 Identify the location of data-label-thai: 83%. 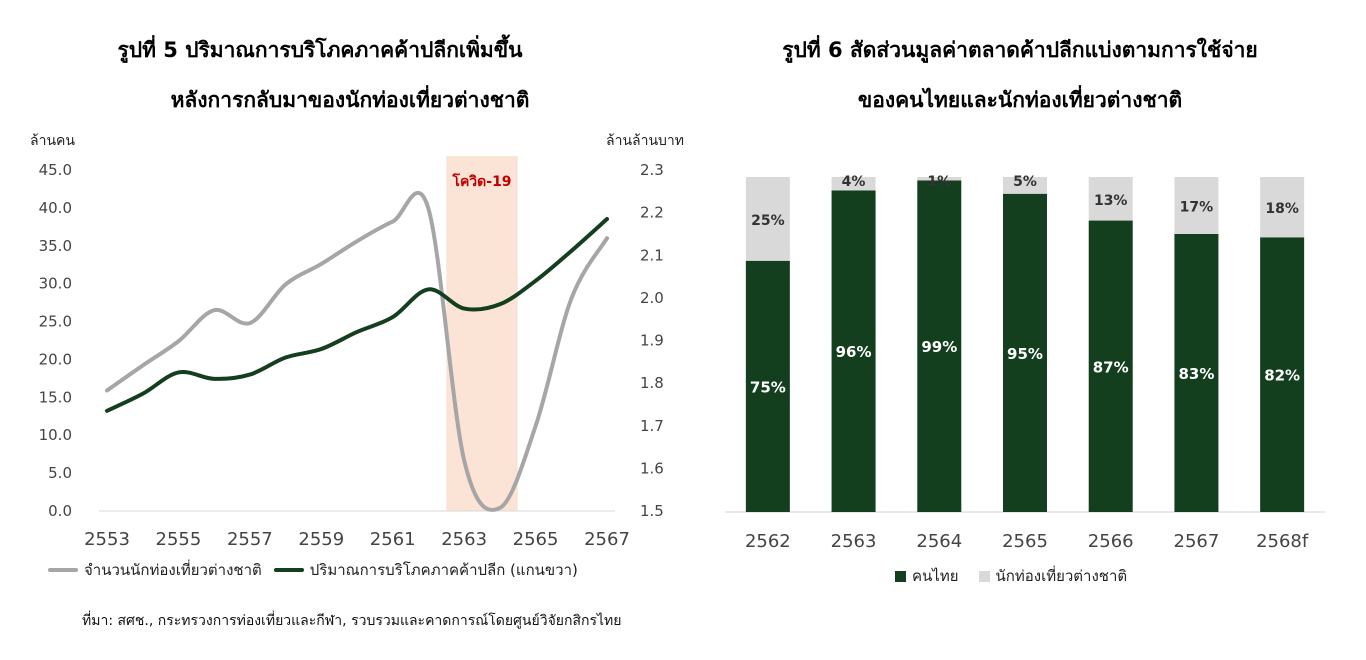
(1196, 374).